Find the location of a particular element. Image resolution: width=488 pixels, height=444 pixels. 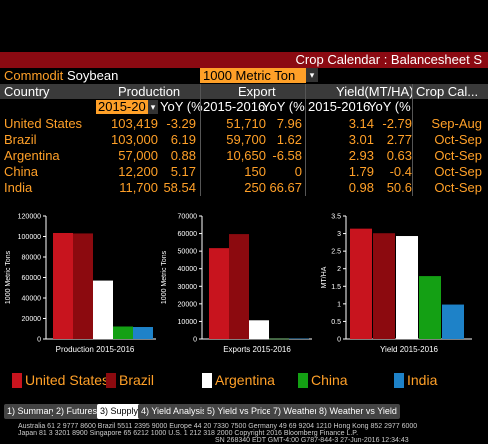

unit-dropdown-icon: ▾ is located at coordinates (312, 75).